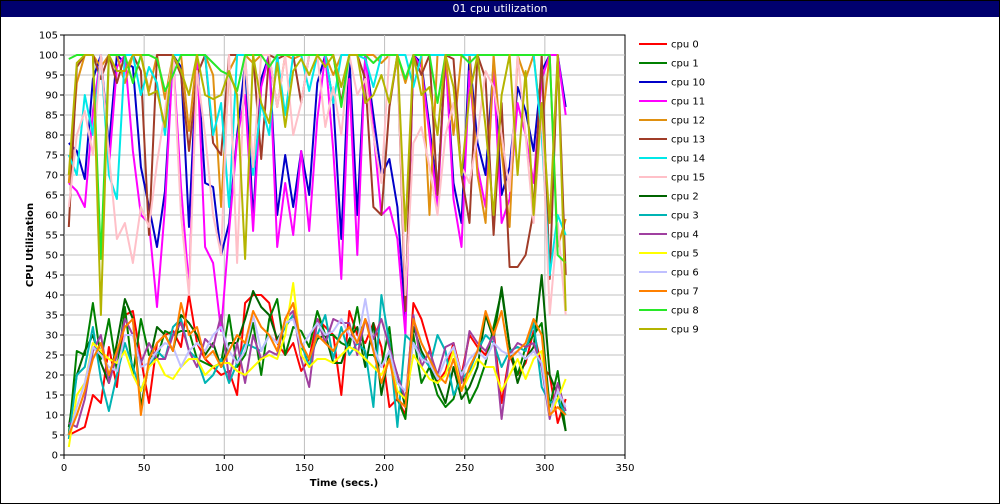  Describe the element at coordinates (685, 292) in the screenshot. I see `legend-label: cpu 7` at that location.